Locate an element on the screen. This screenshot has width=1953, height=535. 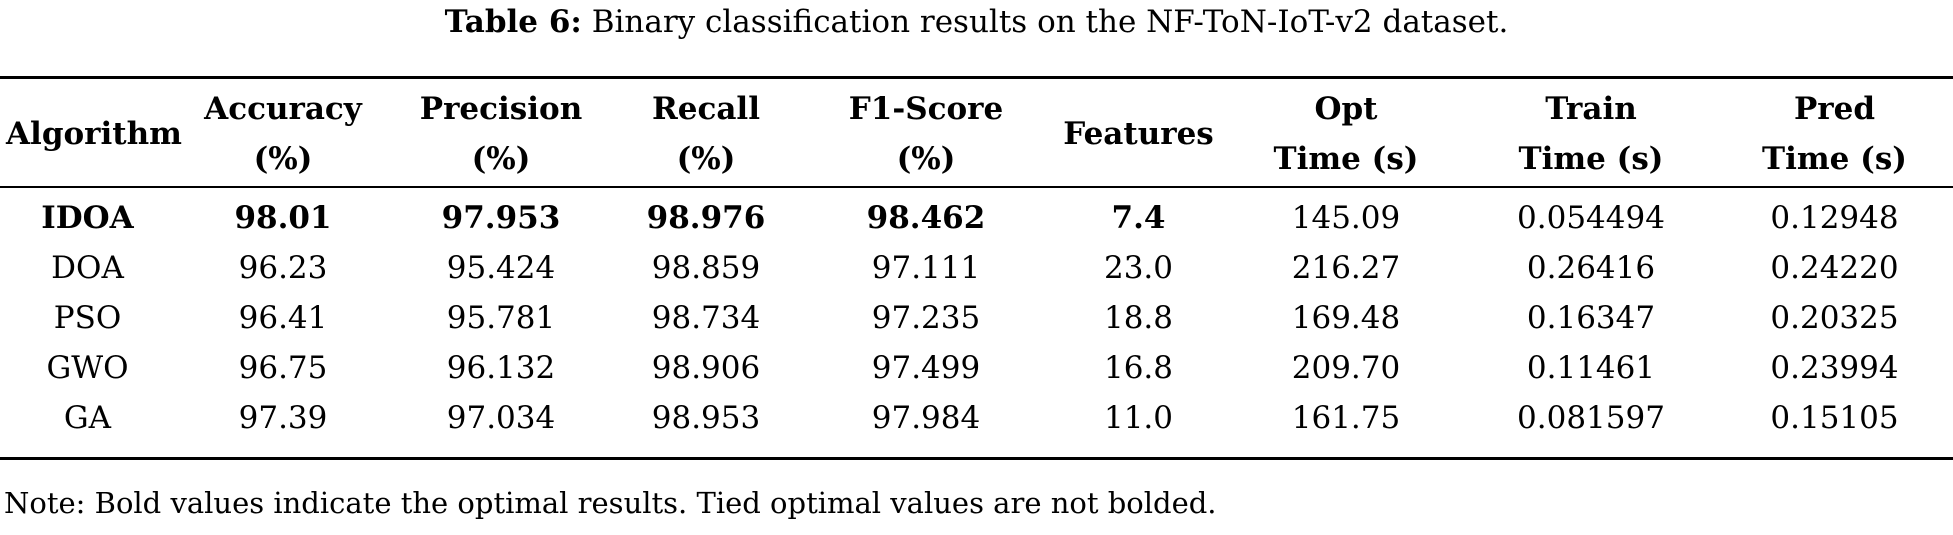
cell-recall: 98.976 is located at coordinates (706, 218).